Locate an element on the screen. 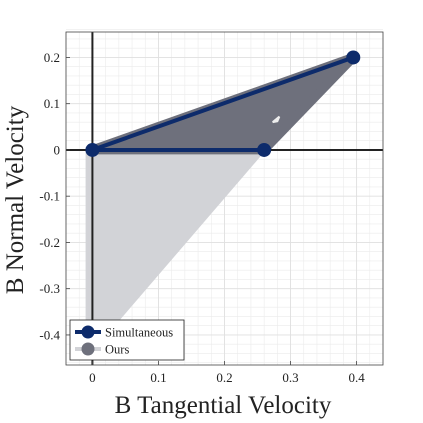  legend-label-ours: Ours is located at coordinates (117, 350).